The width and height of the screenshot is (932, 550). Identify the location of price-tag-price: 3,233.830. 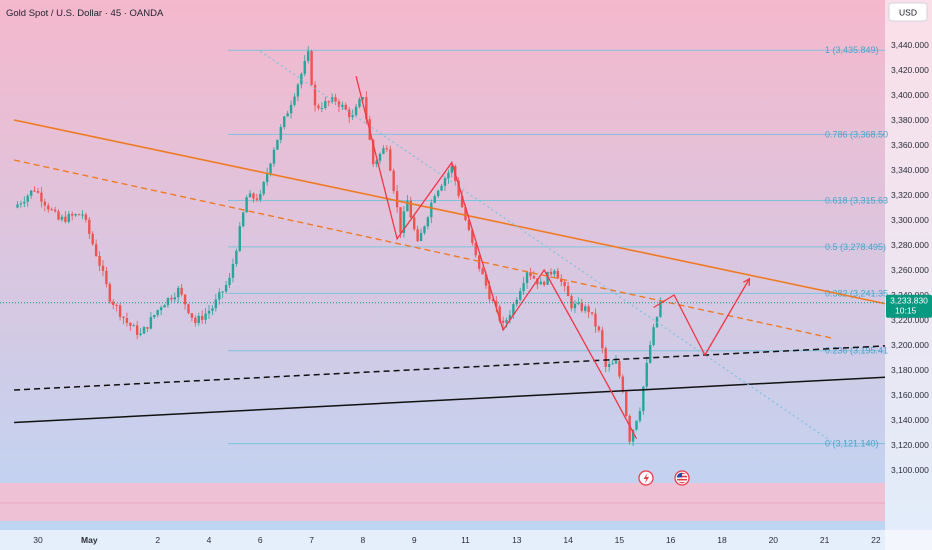
(909, 301).